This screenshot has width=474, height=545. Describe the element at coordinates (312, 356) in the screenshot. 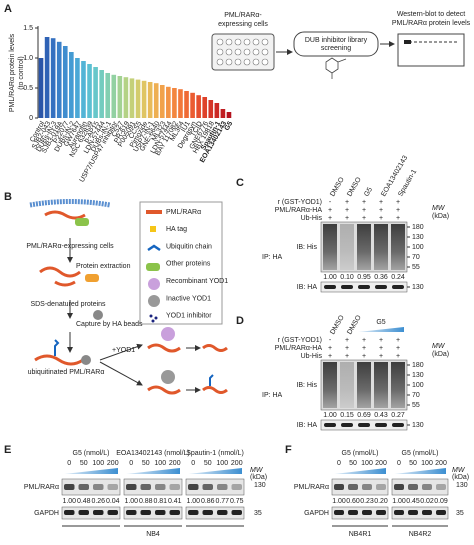

I see `row-label: Ub-His` at that location.